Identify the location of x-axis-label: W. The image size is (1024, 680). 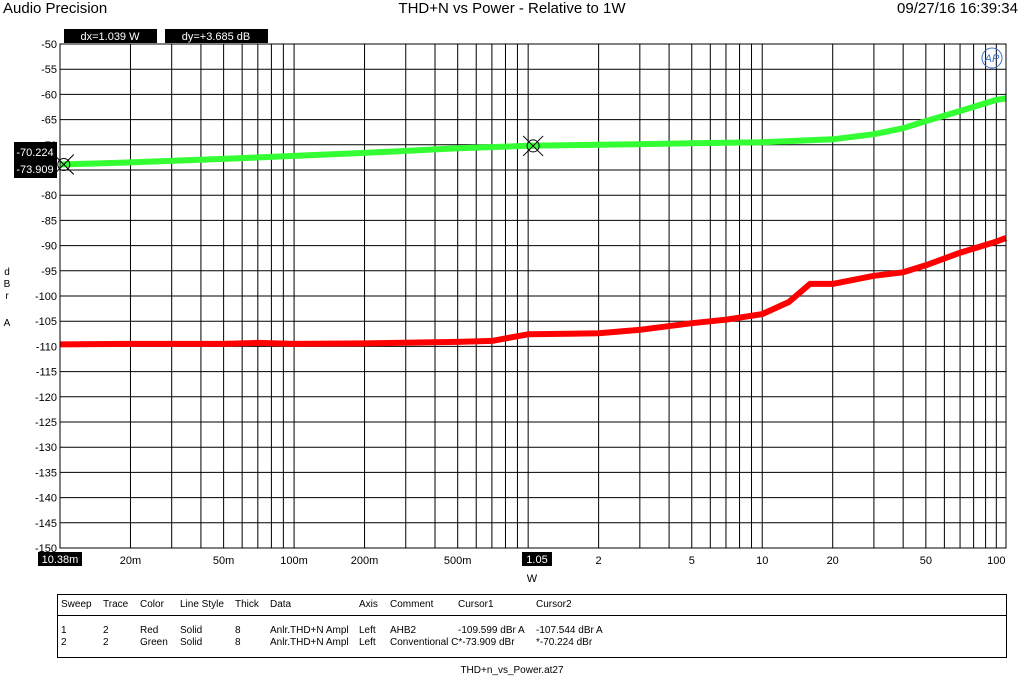
(532, 579).